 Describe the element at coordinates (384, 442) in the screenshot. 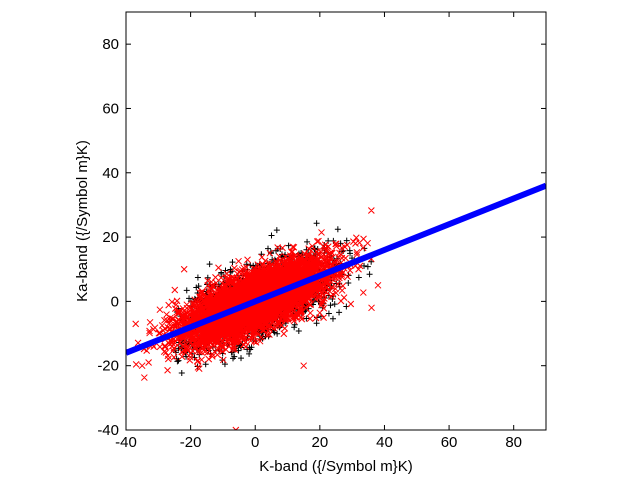

I see `x-tick-label: 40` at that location.